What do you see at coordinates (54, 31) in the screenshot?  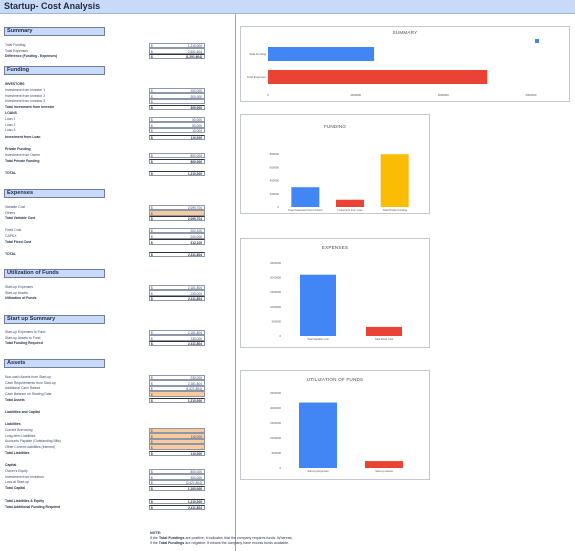 I see `section-header: Summary` at bounding box center [54, 31].